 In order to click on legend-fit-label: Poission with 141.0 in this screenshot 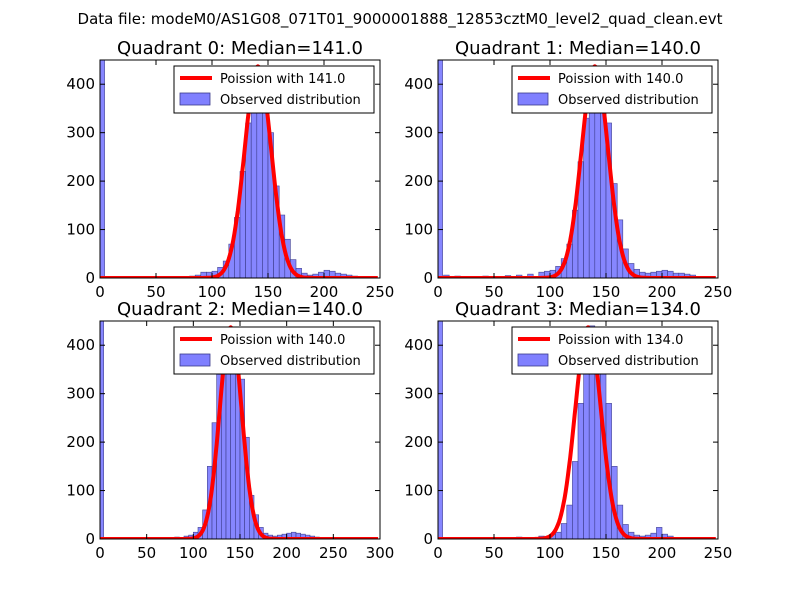, I will do `click(282, 79)`.